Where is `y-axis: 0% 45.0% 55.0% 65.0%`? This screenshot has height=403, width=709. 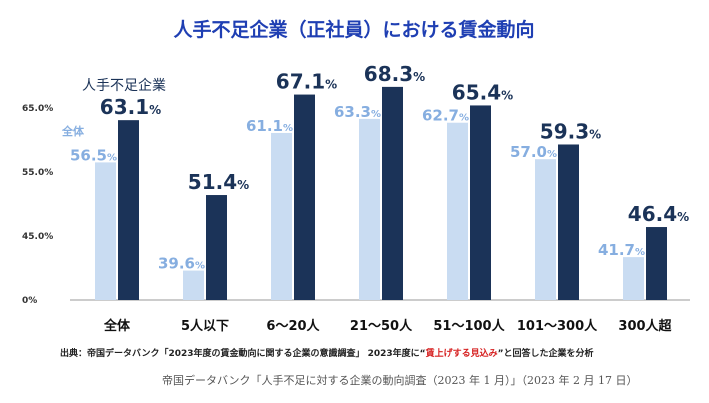
y-axis: 0% 45.0% 55.0% 65.0% is located at coordinates (37, 205).